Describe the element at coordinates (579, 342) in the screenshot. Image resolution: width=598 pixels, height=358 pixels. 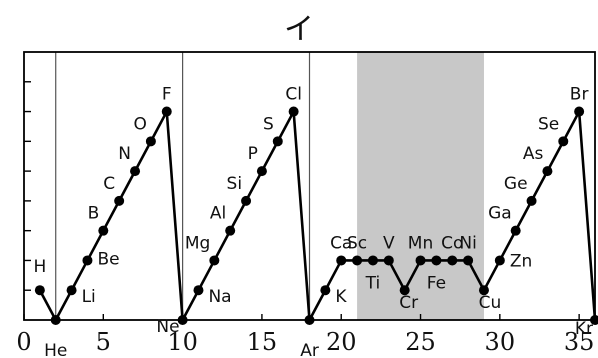
I see `x-tick-label: 35` at that location.